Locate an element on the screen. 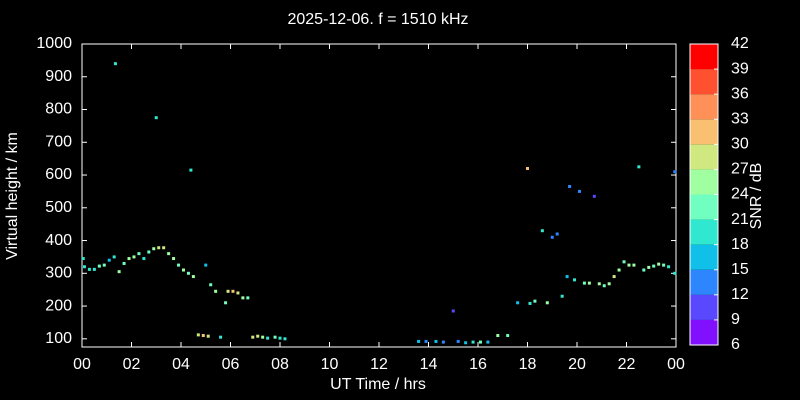 This screenshot has width=800, height=400. x-tick-label: 06 is located at coordinates (231, 364).